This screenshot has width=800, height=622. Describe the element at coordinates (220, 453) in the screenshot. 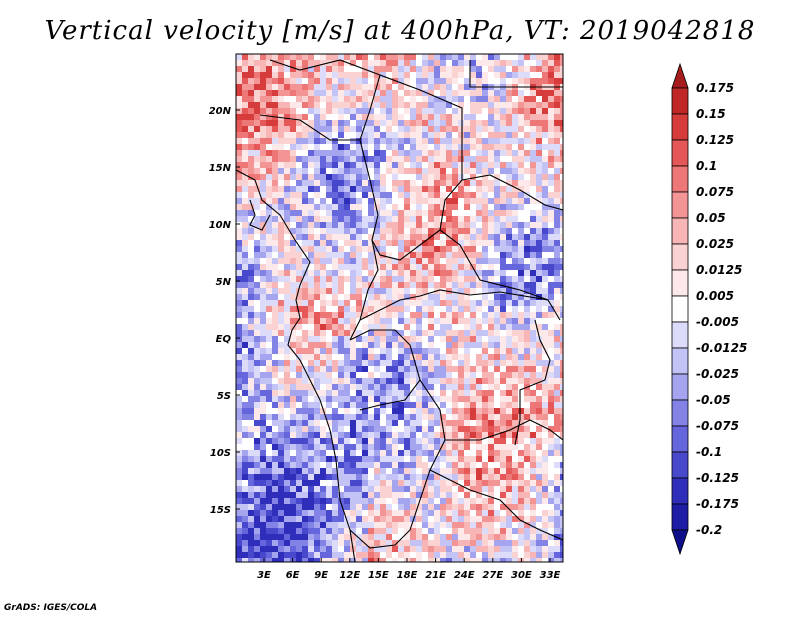

I see `lat-label: 10S` at that location.